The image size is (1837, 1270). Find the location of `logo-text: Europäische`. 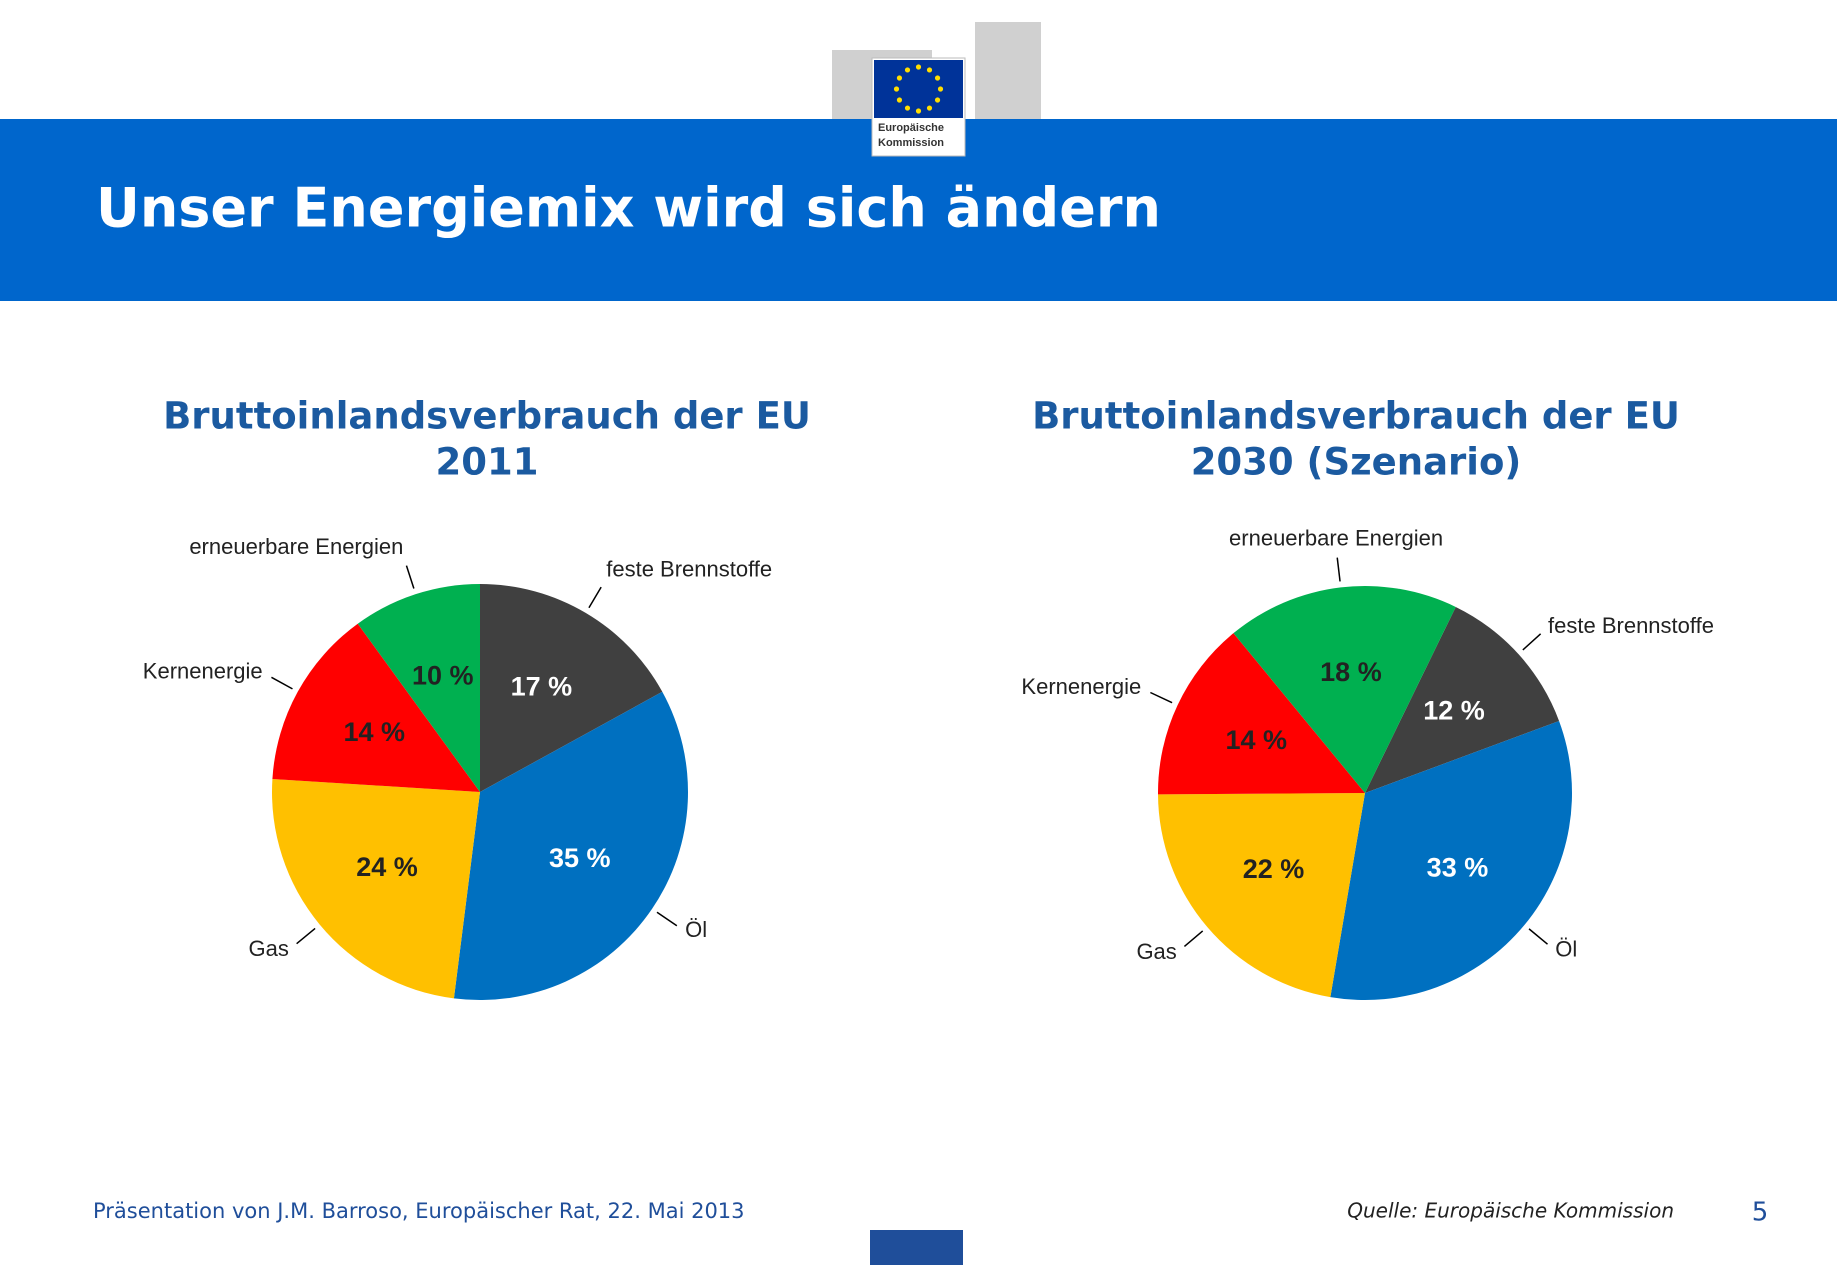

logo-text: Europäische is located at coordinates (911, 128).